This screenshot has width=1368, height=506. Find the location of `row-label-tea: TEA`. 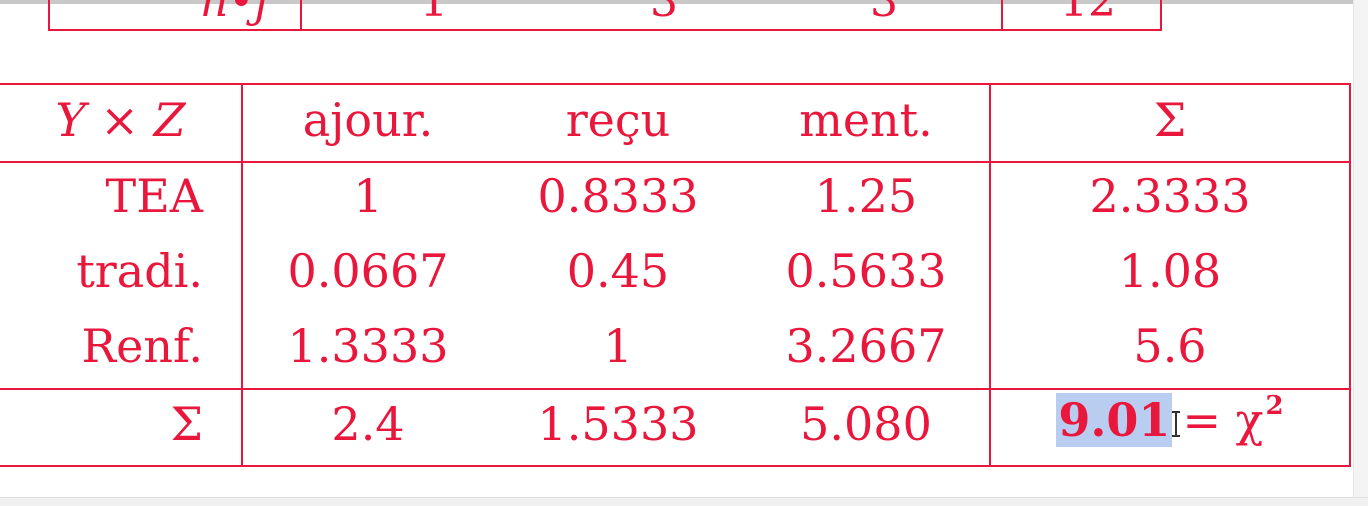

row-label-tea: TEA is located at coordinates (154, 196).